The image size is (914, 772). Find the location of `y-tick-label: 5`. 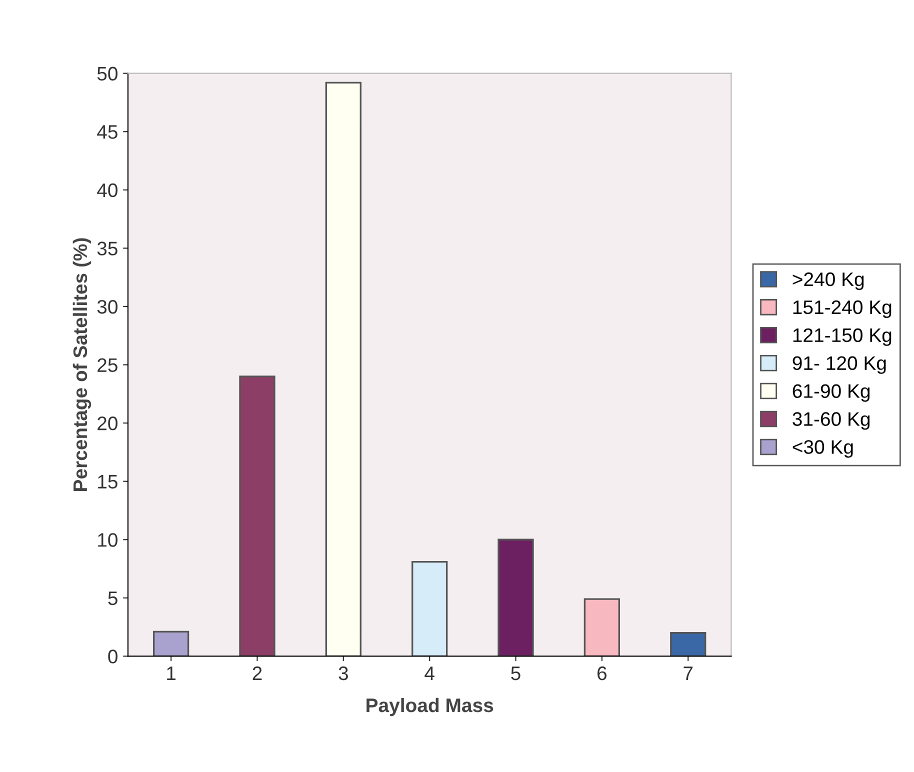

y-tick-label: 5 is located at coordinates (113, 599).